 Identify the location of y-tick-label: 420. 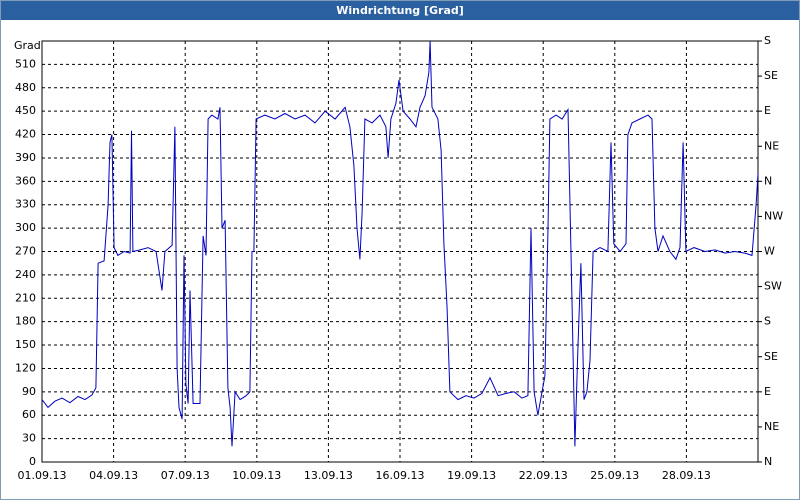
(25, 134).